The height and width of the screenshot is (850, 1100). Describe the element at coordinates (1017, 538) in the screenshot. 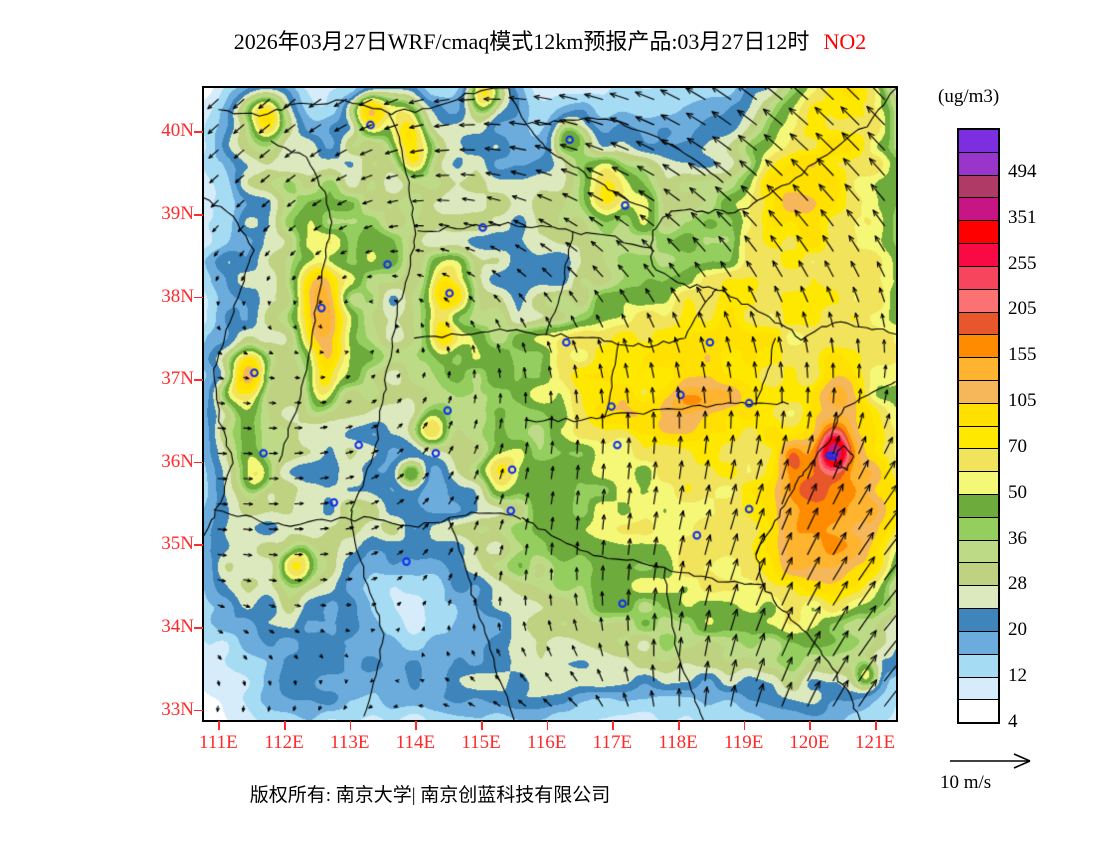

I see `colorbar-label-36: 36` at that location.